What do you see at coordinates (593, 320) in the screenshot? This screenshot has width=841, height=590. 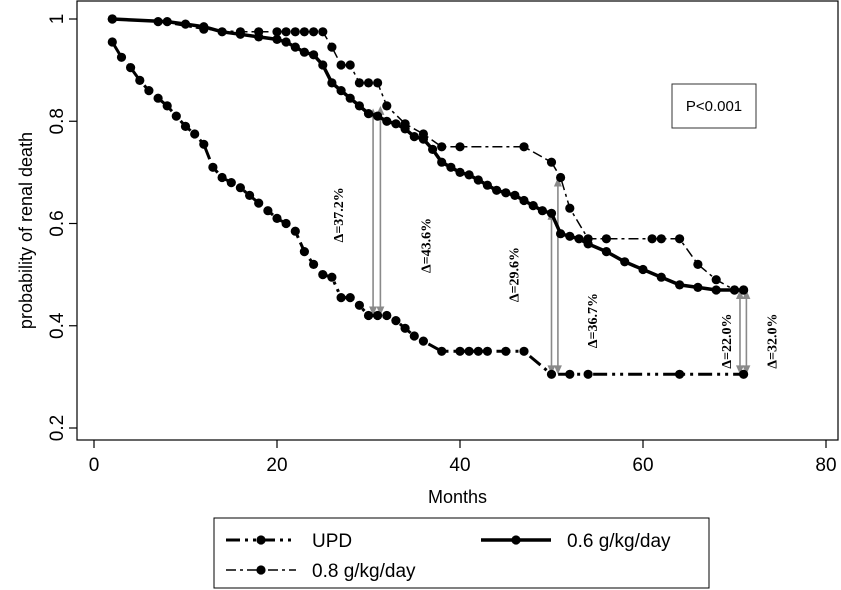 I see `difference-label: Δ=36.7%` at bounding box center [593, 320].